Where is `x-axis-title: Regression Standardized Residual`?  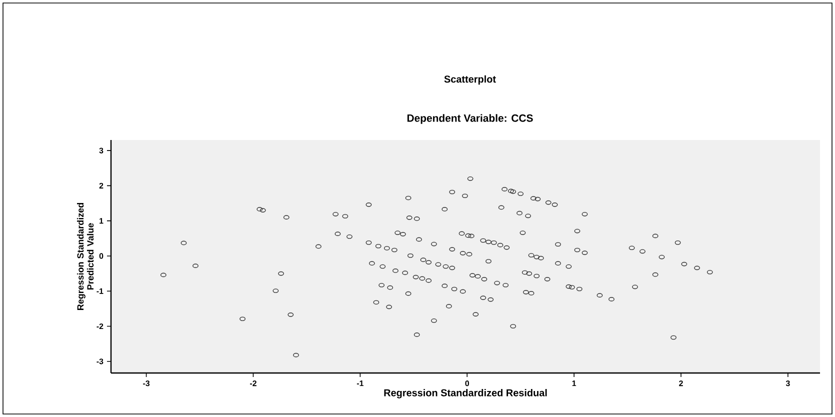 x-axis-title: Regression Standardized Residual is located at coordinates (465, 393).